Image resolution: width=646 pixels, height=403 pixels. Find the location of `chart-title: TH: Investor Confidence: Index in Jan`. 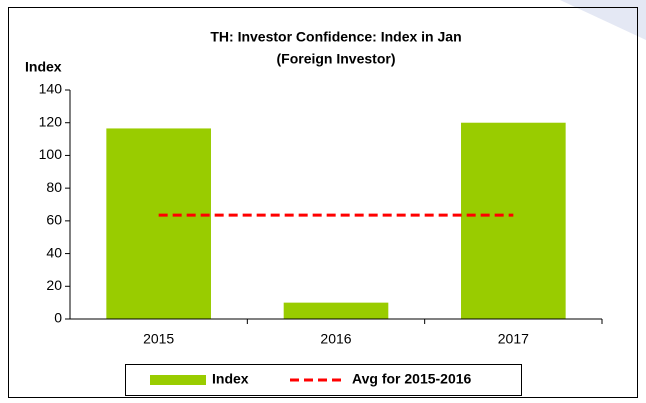

chart-title: TH: Investor Confidence: Index in Jan is located at coordinates (335, 37).